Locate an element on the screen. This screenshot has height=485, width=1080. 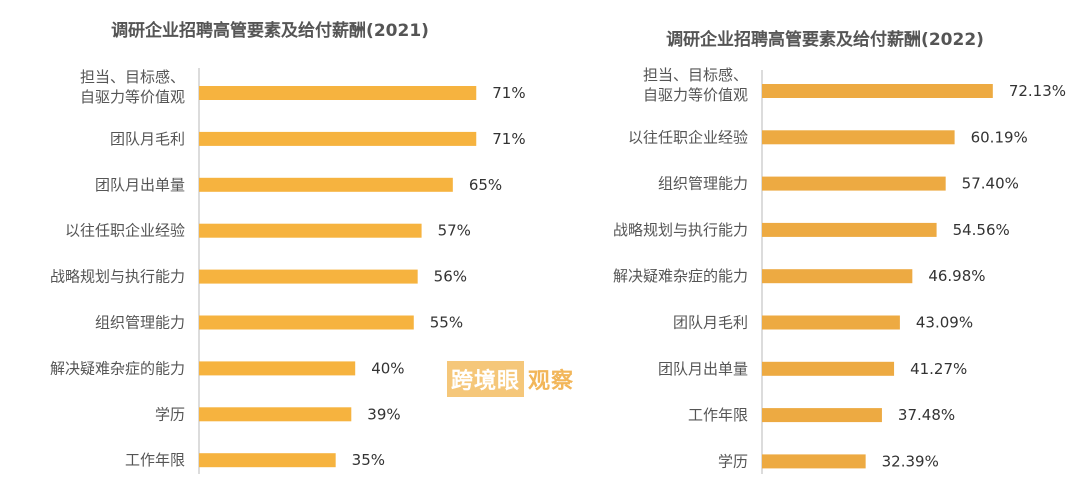
chart-2021-category-label: 学历 is located at coordinates (170, 414).